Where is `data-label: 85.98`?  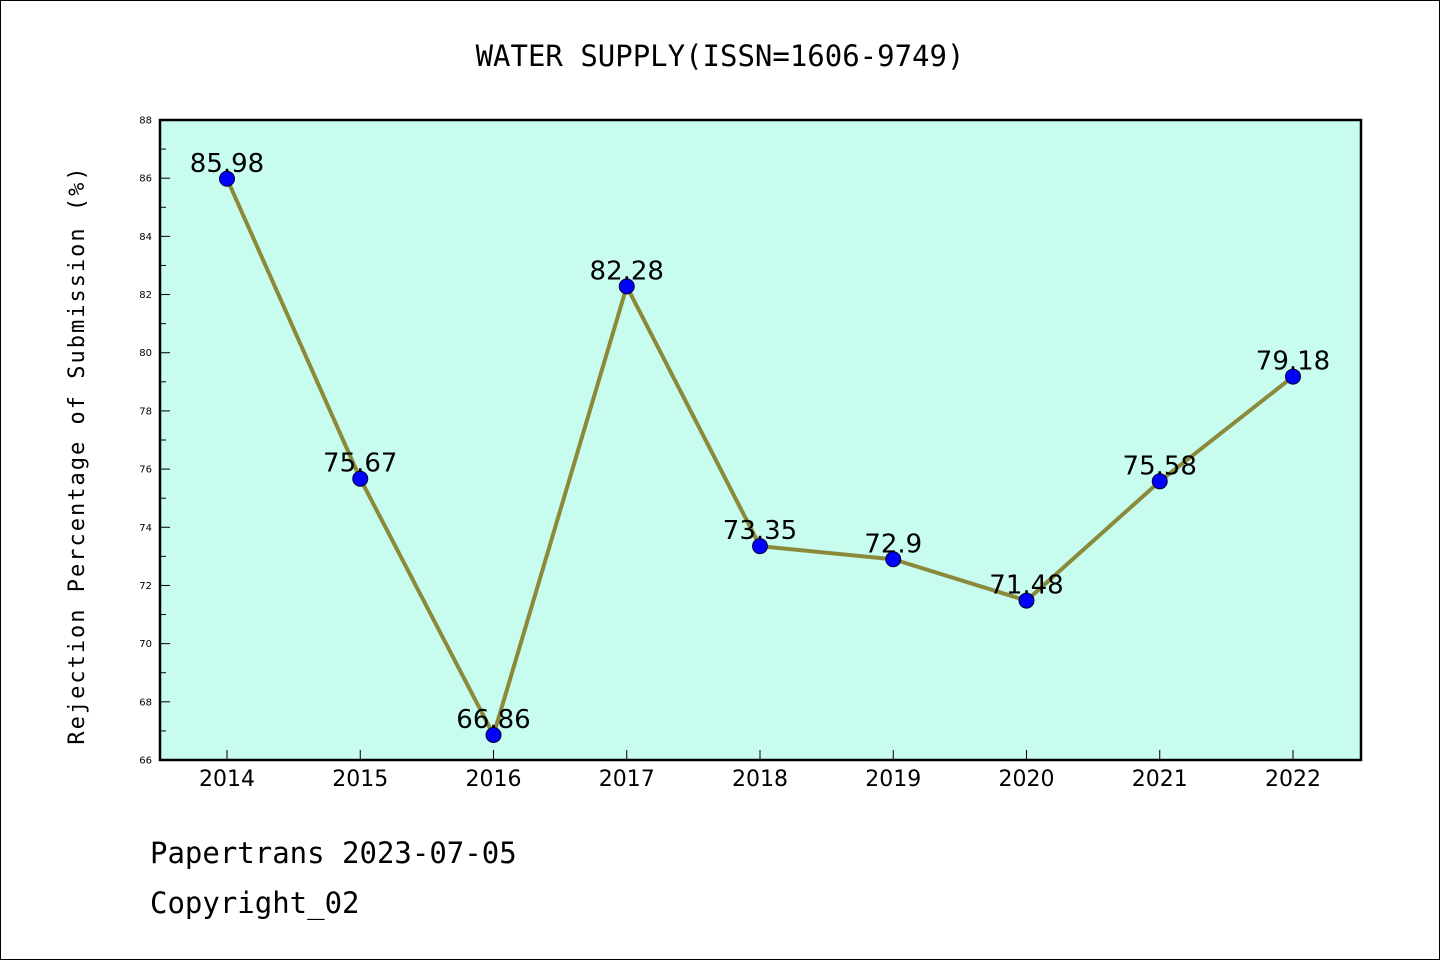
data-label: 85.98 is located at coordinates (227, 164).